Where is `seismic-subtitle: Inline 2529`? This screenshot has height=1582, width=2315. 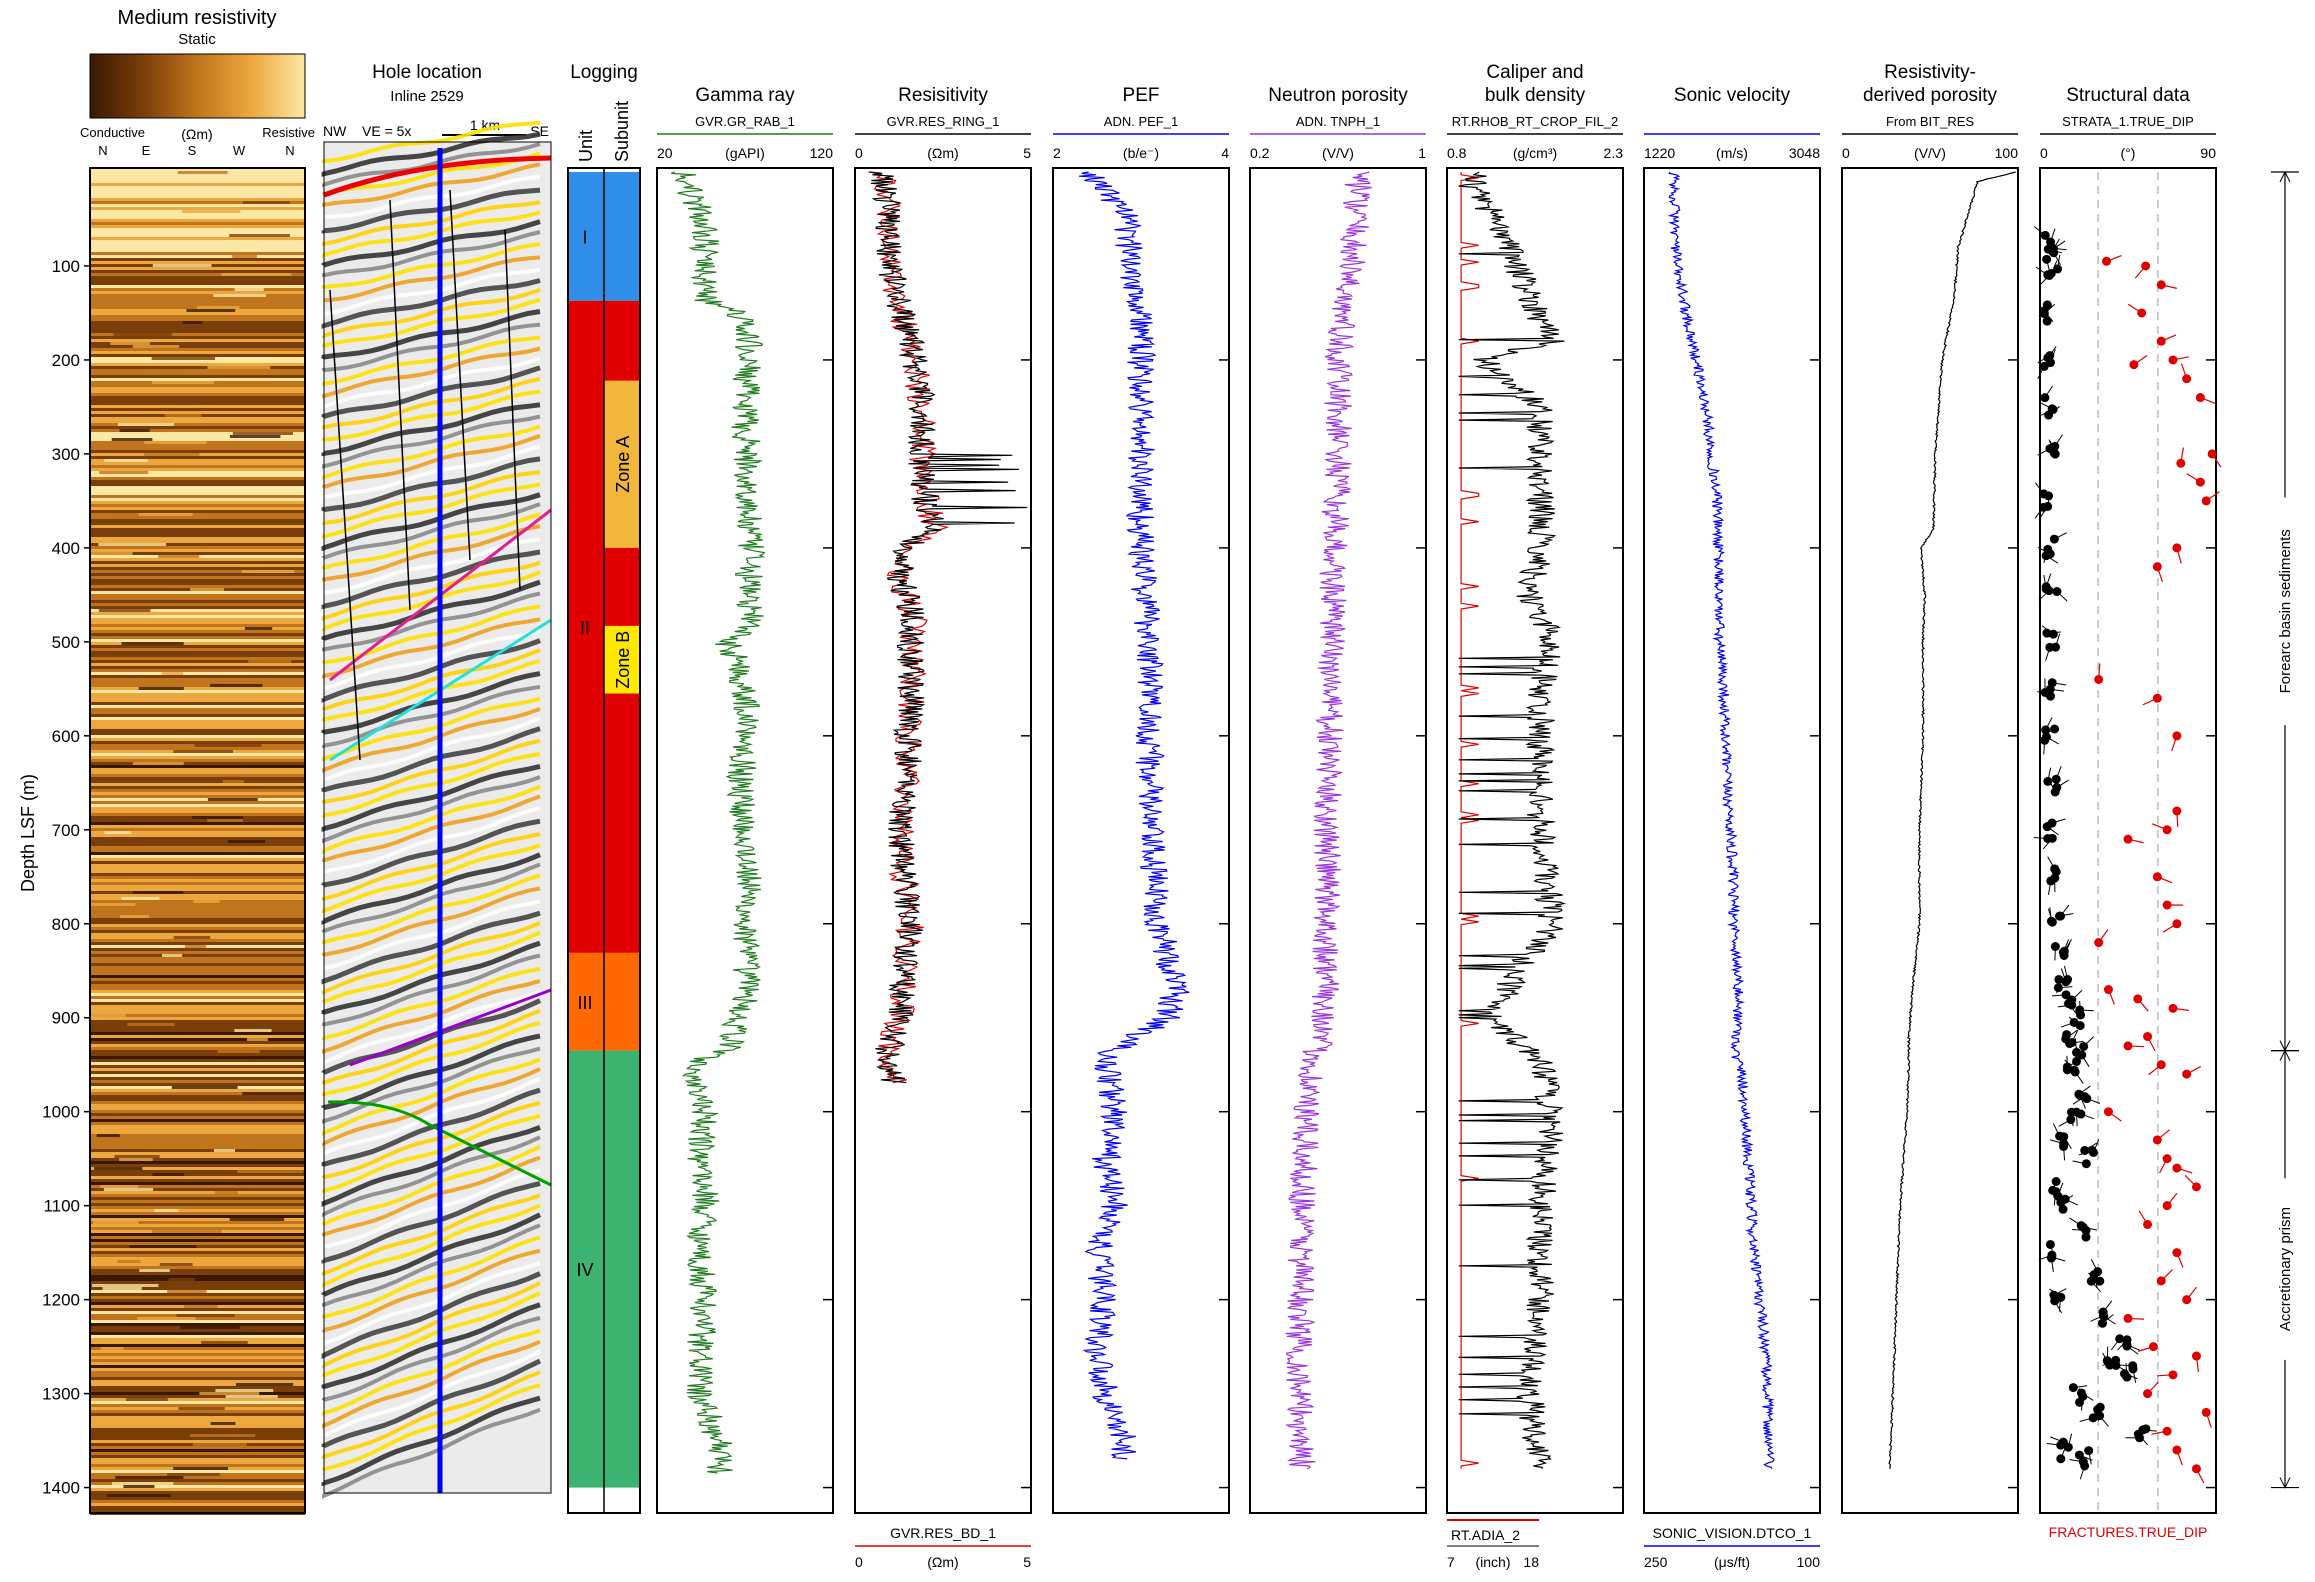
seismic-subtitle: Inline 2529 is located at coordinates (426, 96).